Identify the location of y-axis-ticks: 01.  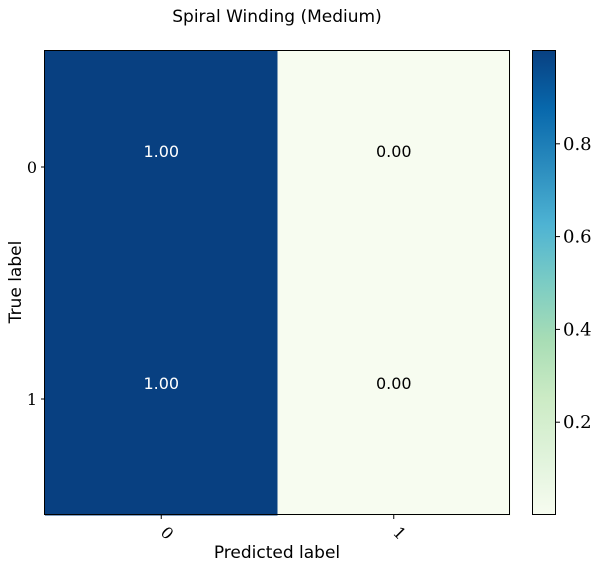
(36, 283).